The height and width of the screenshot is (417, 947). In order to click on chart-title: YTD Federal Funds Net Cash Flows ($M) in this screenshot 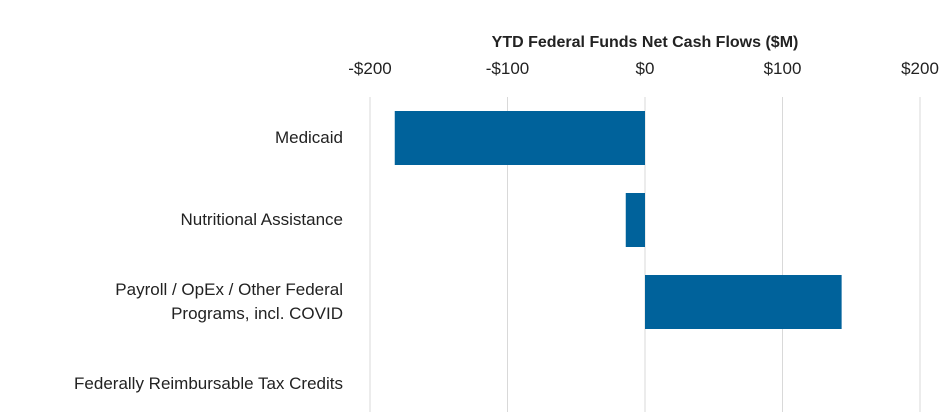, I will do `click(645, 42)`.